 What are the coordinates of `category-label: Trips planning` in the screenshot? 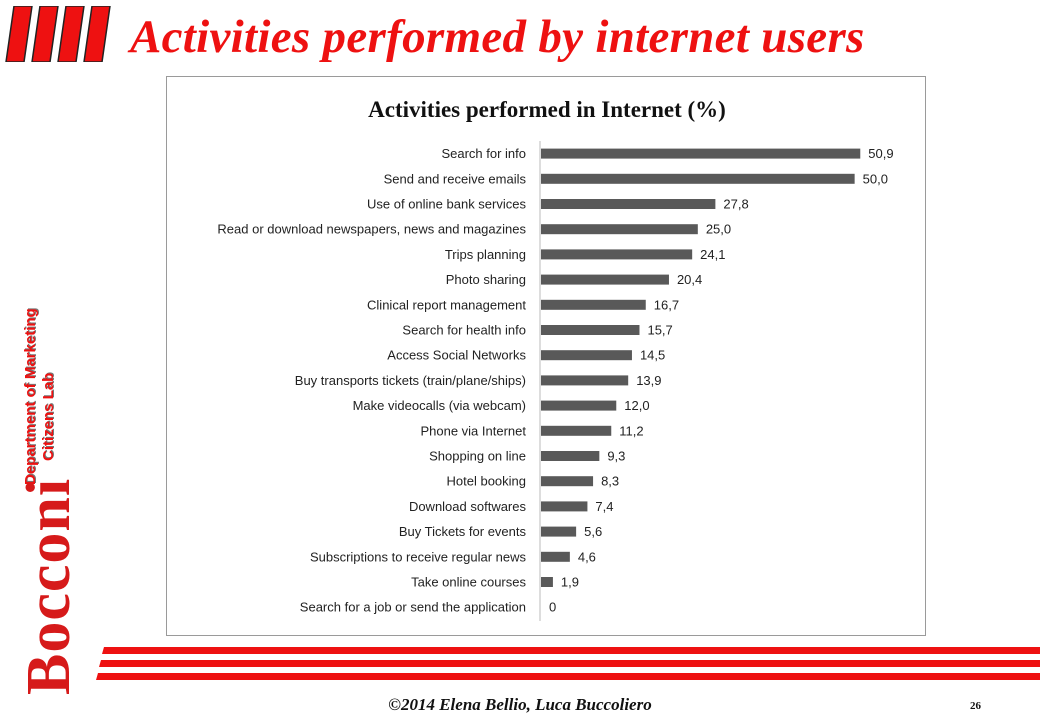 It's located at (485, 254).